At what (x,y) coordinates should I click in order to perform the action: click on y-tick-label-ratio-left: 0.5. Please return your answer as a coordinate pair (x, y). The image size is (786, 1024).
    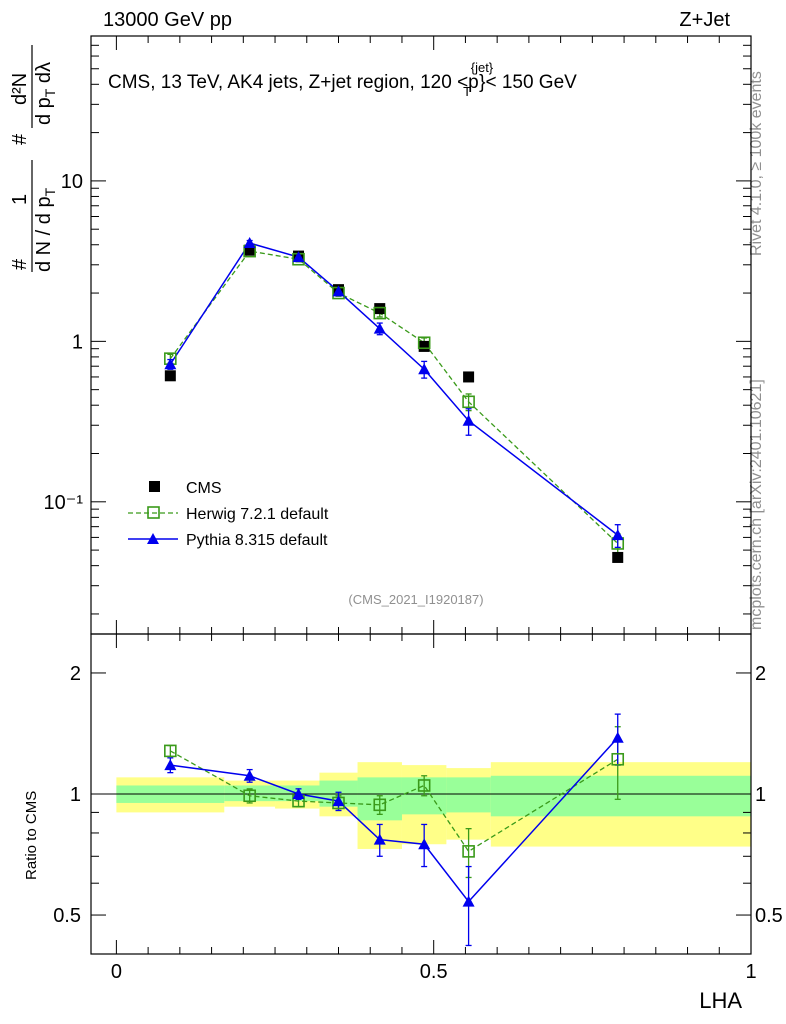
    Looking at the image, I should click on (67, 916).